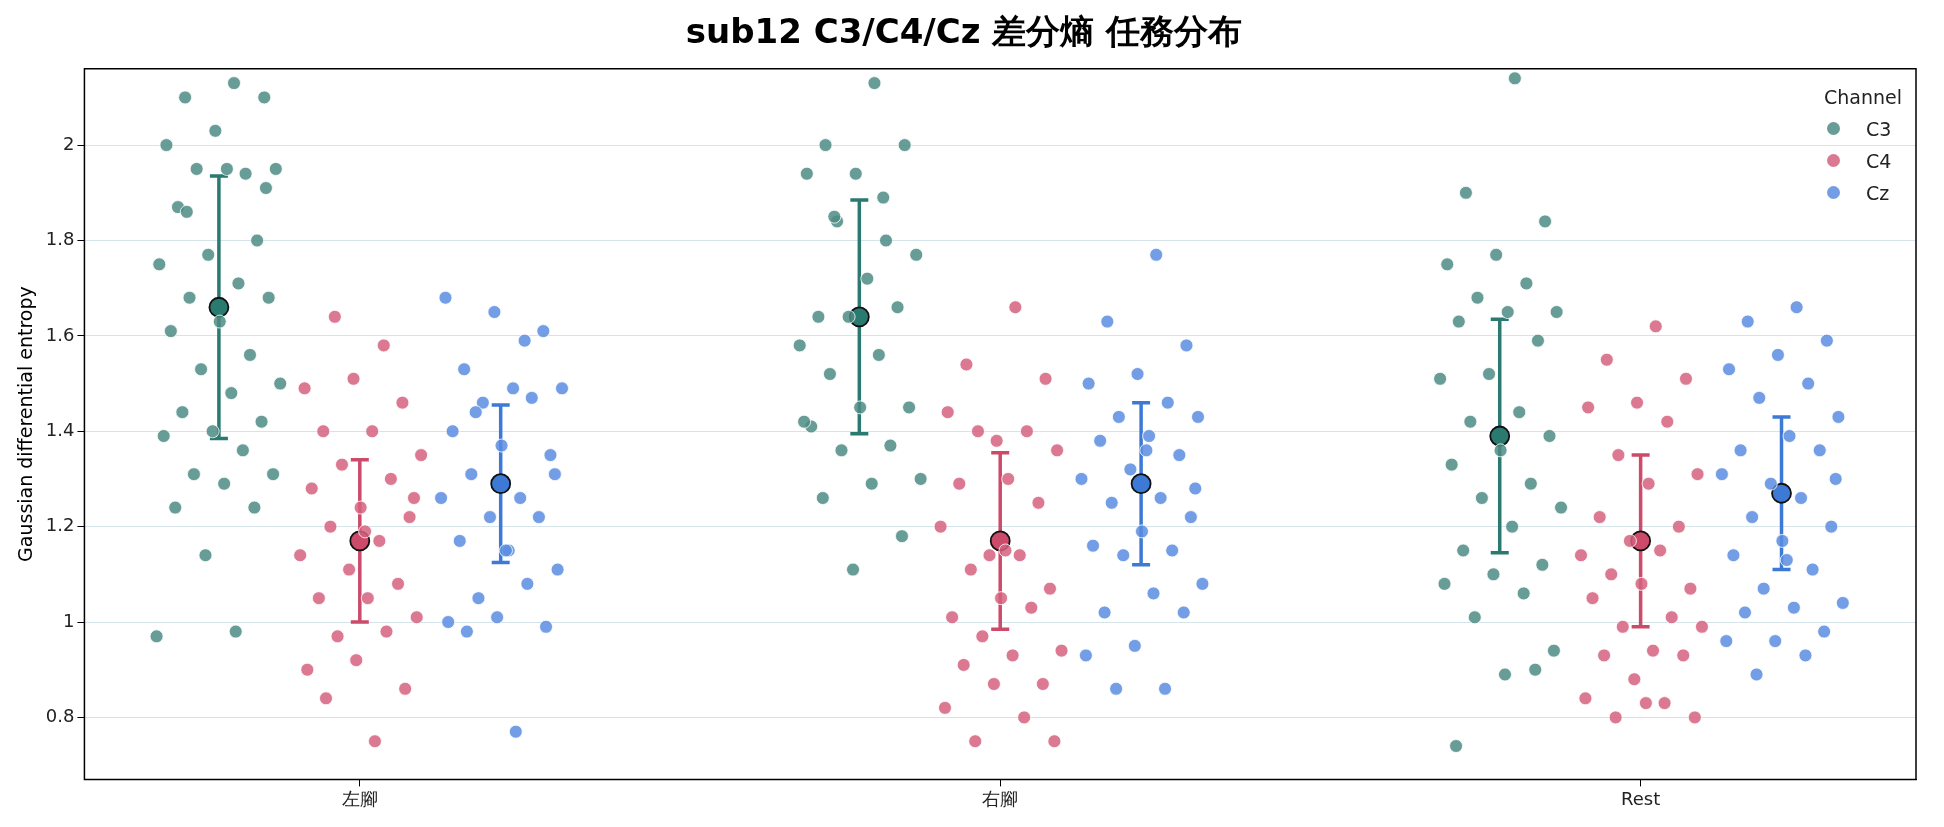 This screenshot has height=827, width=1944. I want to click on y-axis-title: Gaussian differential entropy, so click(25, 424).